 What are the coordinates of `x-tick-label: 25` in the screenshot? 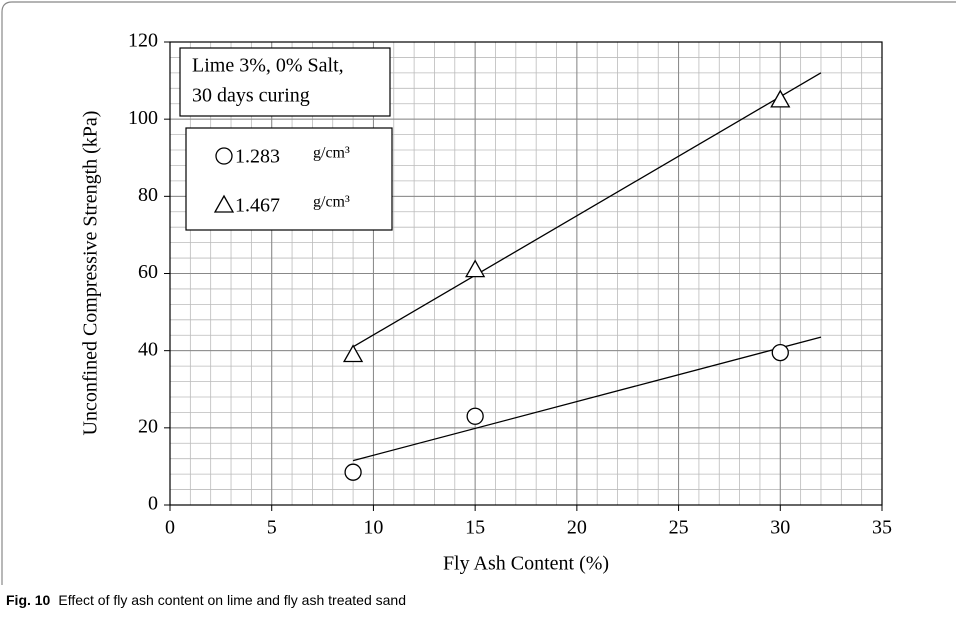 It's located at (679, 528).